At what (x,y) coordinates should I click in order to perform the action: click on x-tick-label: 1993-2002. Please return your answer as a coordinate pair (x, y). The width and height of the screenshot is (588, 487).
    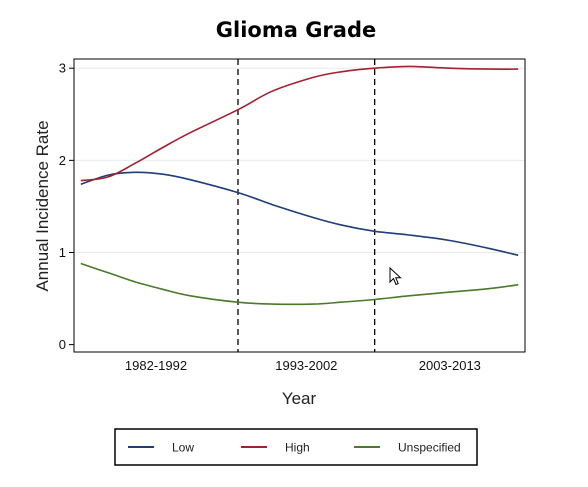
    Looking at the image, I should click on (306, 365).